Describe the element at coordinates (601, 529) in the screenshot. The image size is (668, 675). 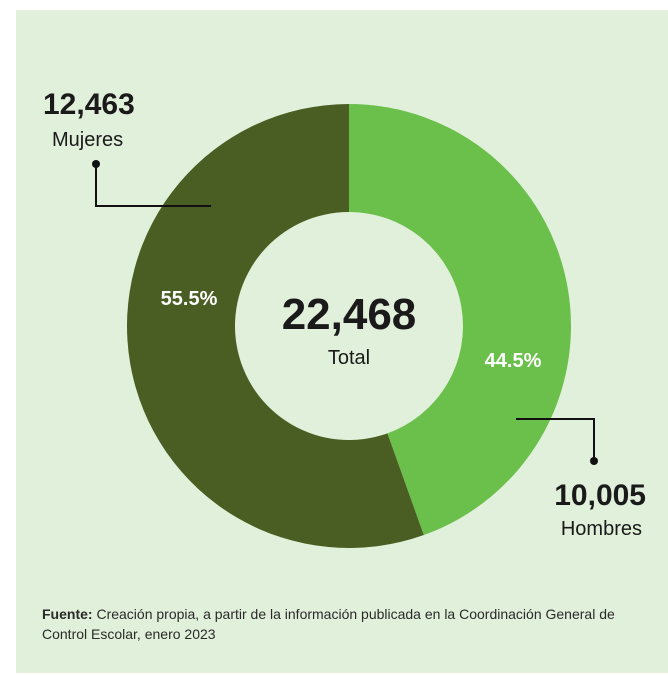
I see `hombres-category-label: Hombres` at that location.